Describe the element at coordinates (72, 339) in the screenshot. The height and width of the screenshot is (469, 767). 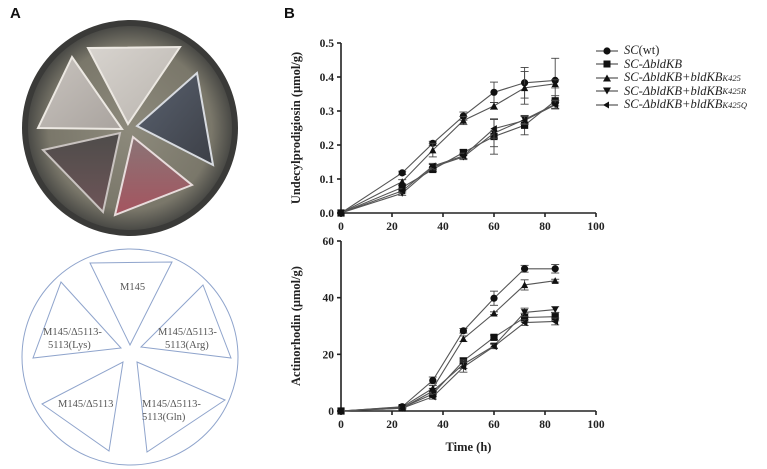
I see `sector-label-lys: M145/Δ5113-5113(Lys)` at that location.